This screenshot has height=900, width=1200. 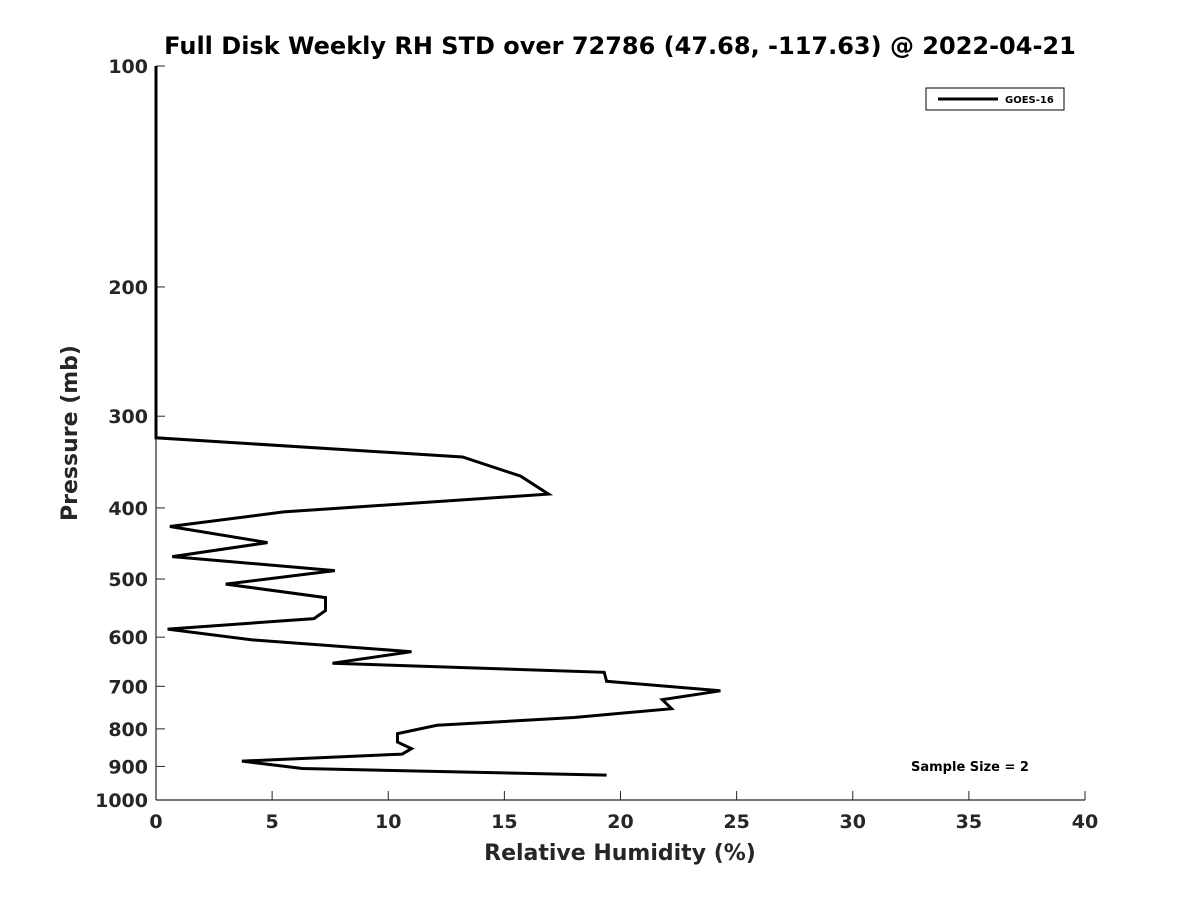 What do you see at coordinates (128, 509) in the screenshot?
I see `y-tick-label: 400` at bounding box center [128, 509].